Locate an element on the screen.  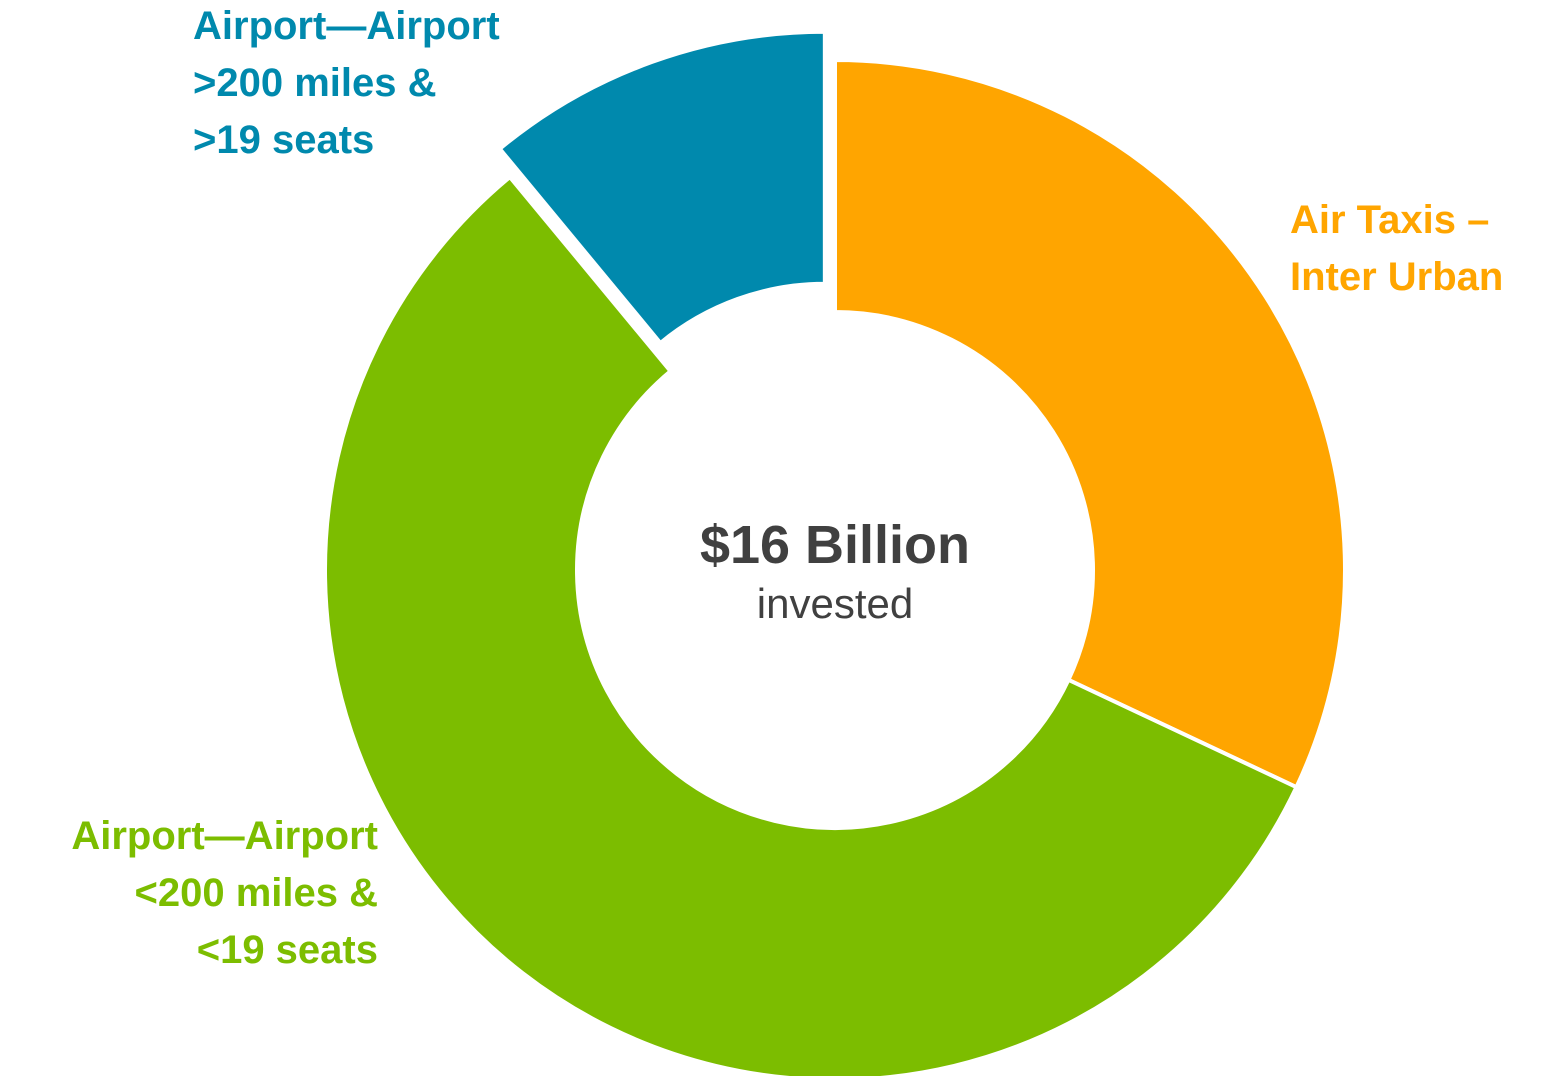
slice-label: Airport—Airport <200 miles & <19 seats is located at coordinates (224, 893).